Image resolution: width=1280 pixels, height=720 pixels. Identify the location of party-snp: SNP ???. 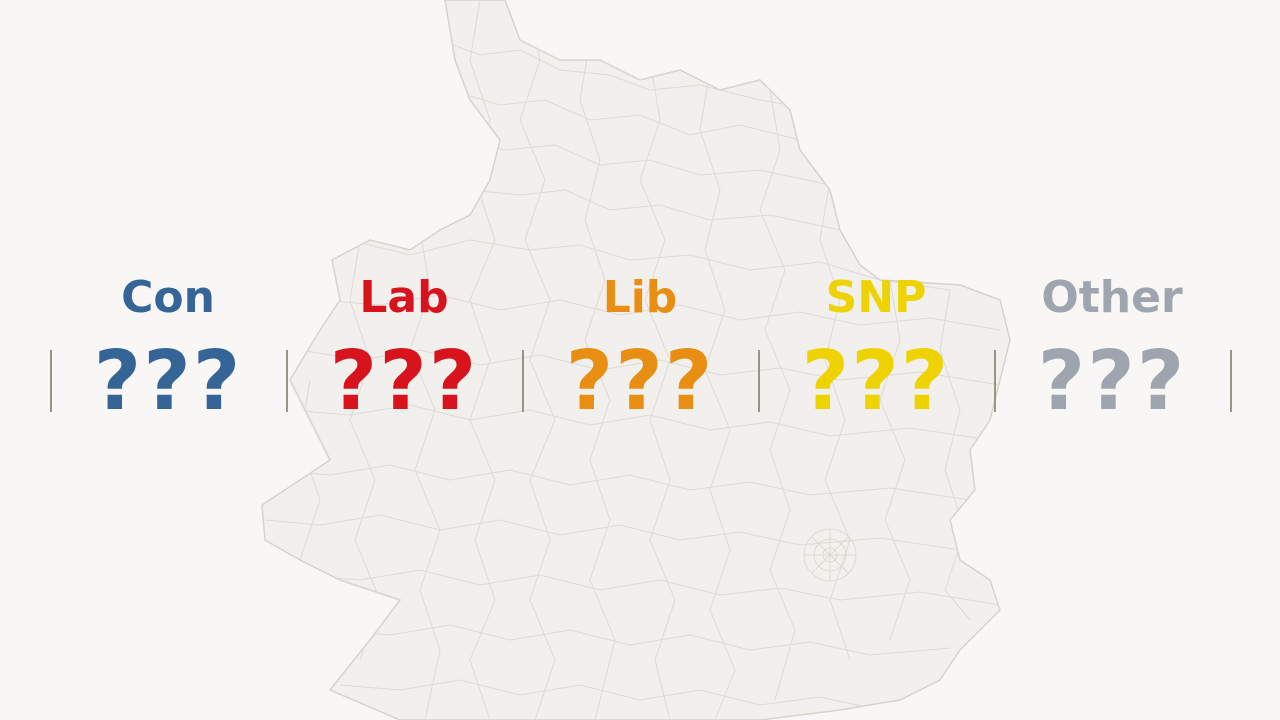
(876, 347).